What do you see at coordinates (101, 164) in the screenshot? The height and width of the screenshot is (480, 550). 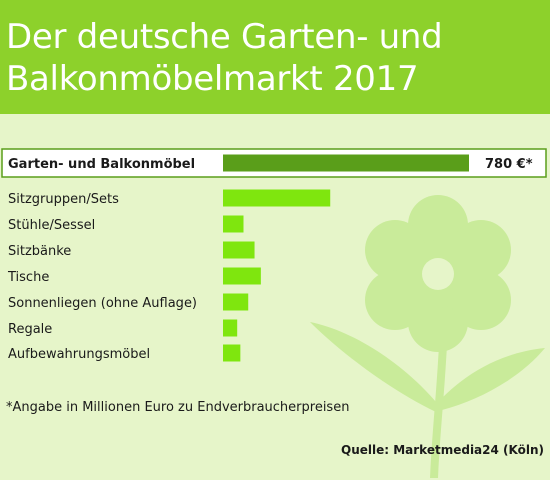 I see `category-label: Garten- und Balkonmöbel` at bounding box center [101, 164].